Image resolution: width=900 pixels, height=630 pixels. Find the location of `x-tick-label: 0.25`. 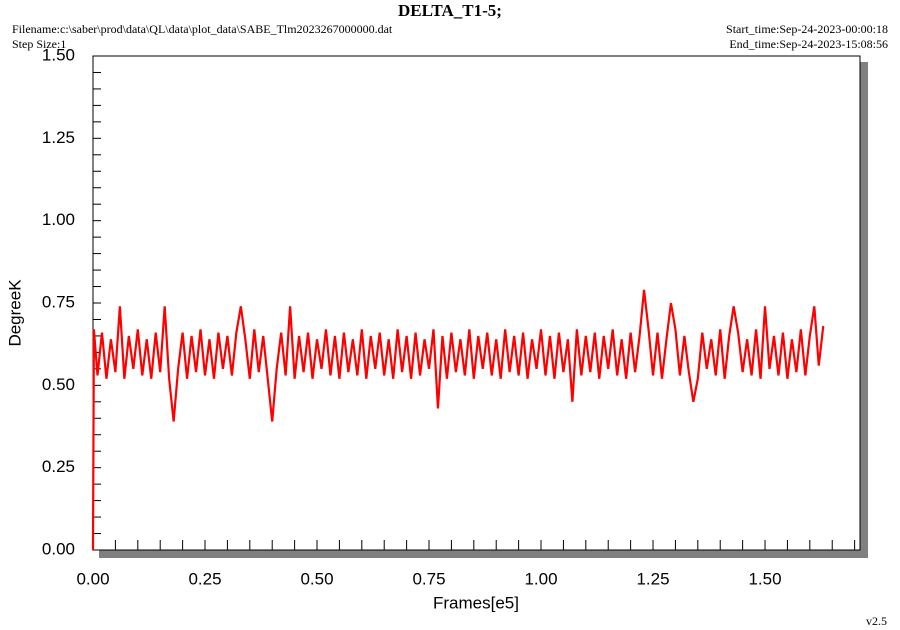

x-tick-label: 0.25 is located at coordinates (204, 578).